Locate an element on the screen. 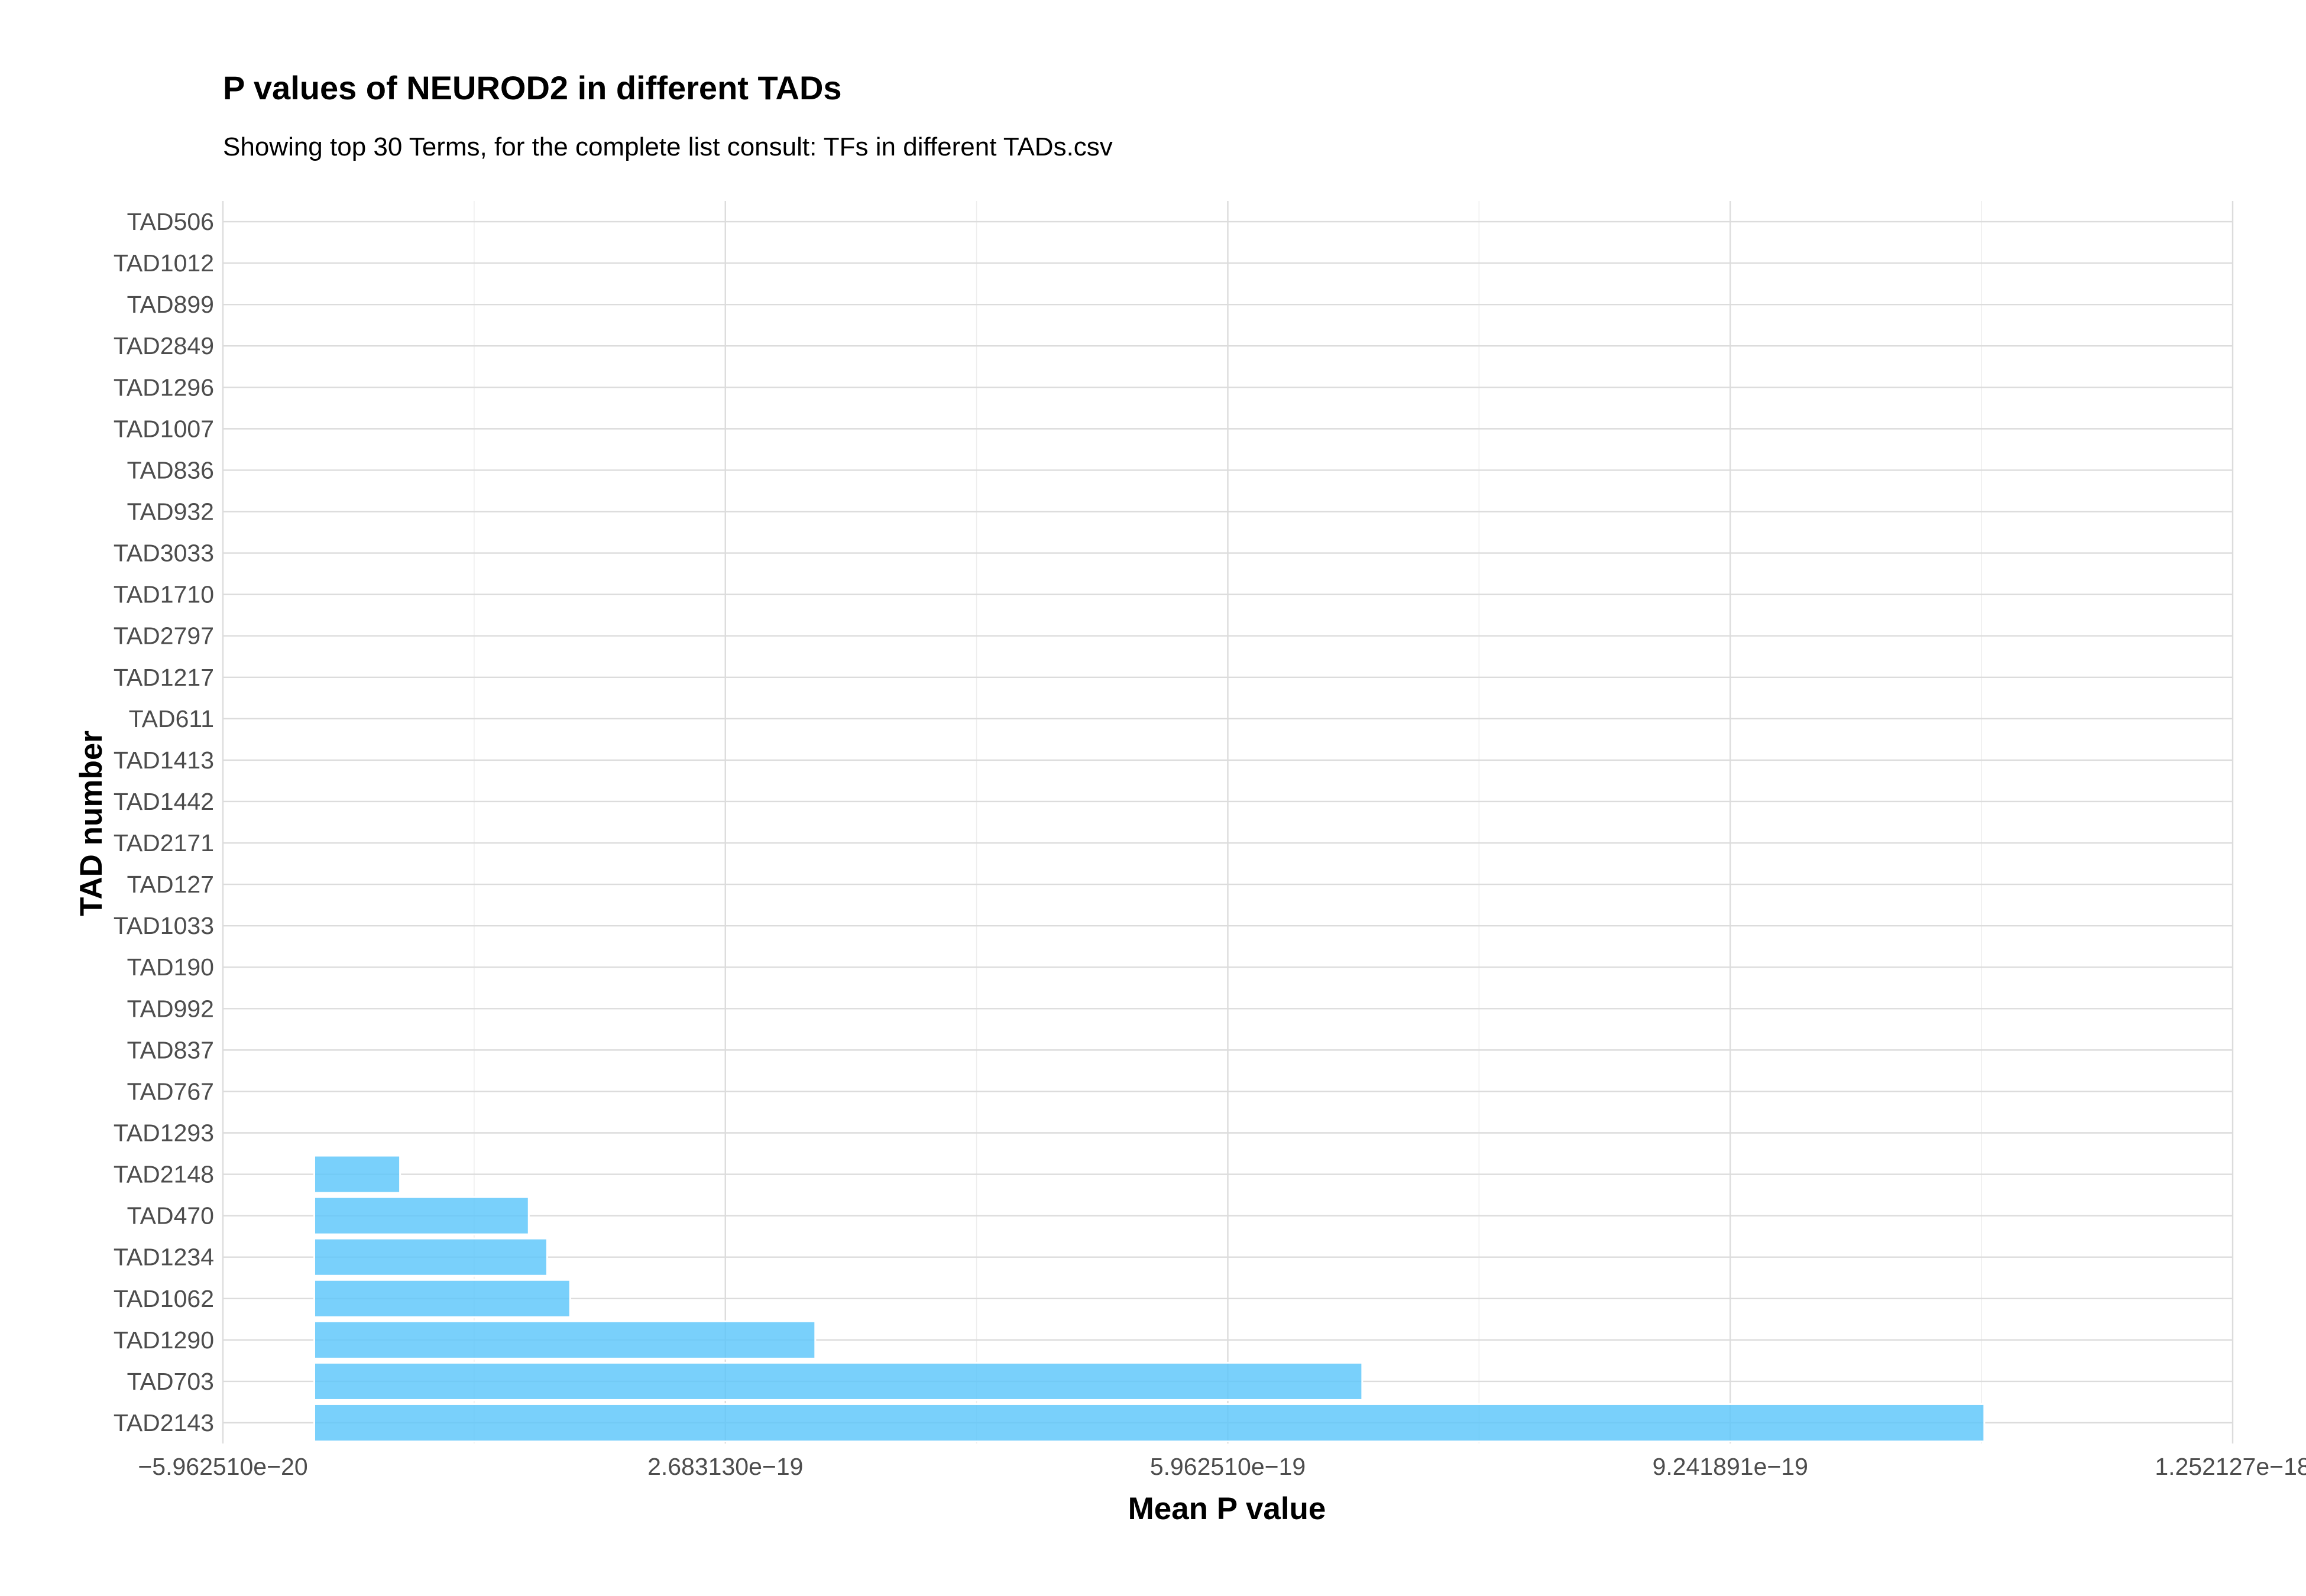 The image size is (2306, 1596). y-tick-label: TAD2148 is located at coordinates (164, 1174).